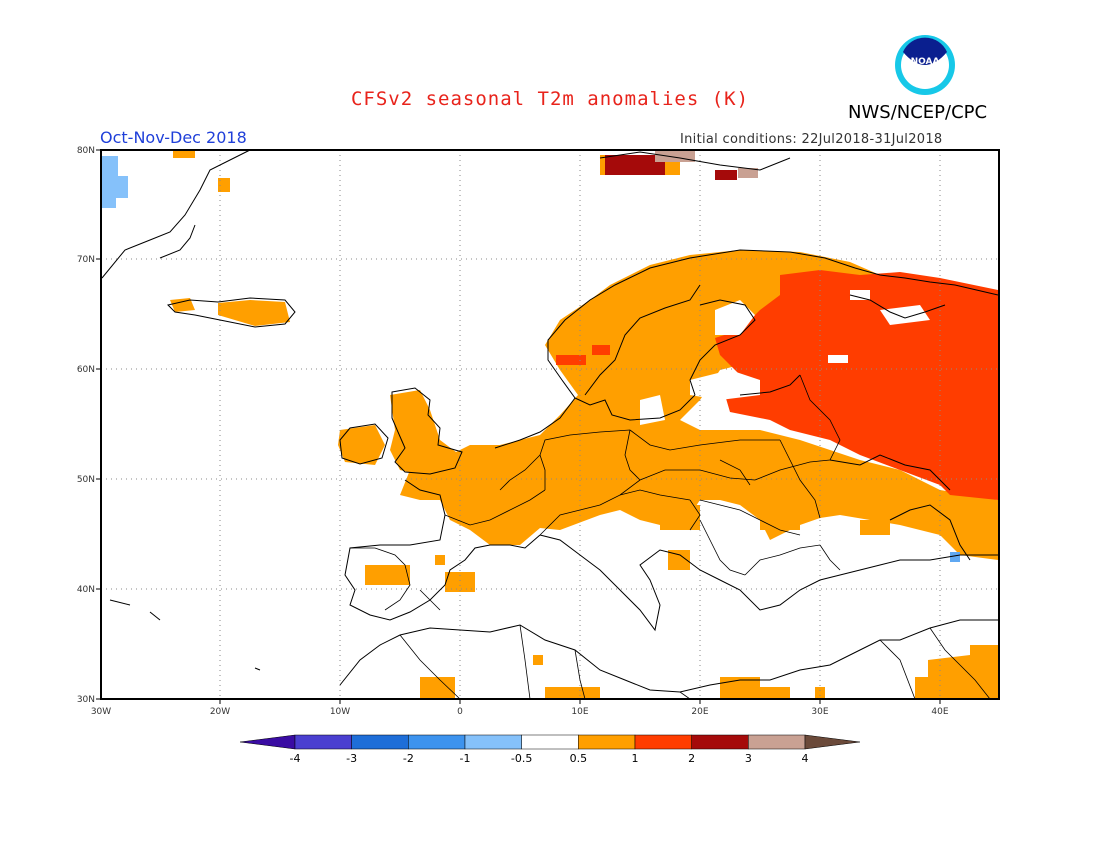 The width and height of the screenshot is (1100, 850). I want to click on longitude-ticks: 30W 20W 10W 0 10E 20E 30E 40E, so click(520, 712).